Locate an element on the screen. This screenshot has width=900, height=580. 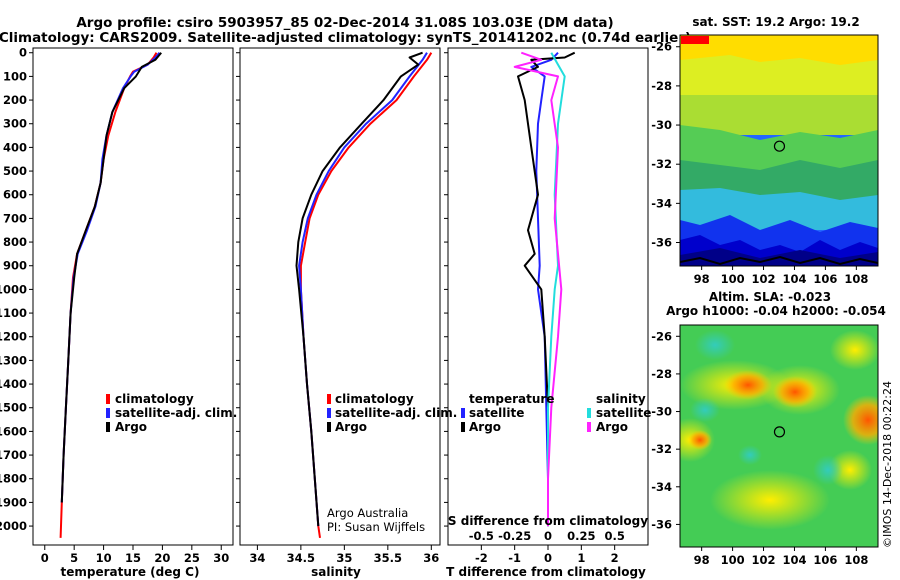
legend-s-satellite-swatch is located at coordinates (589, 413).